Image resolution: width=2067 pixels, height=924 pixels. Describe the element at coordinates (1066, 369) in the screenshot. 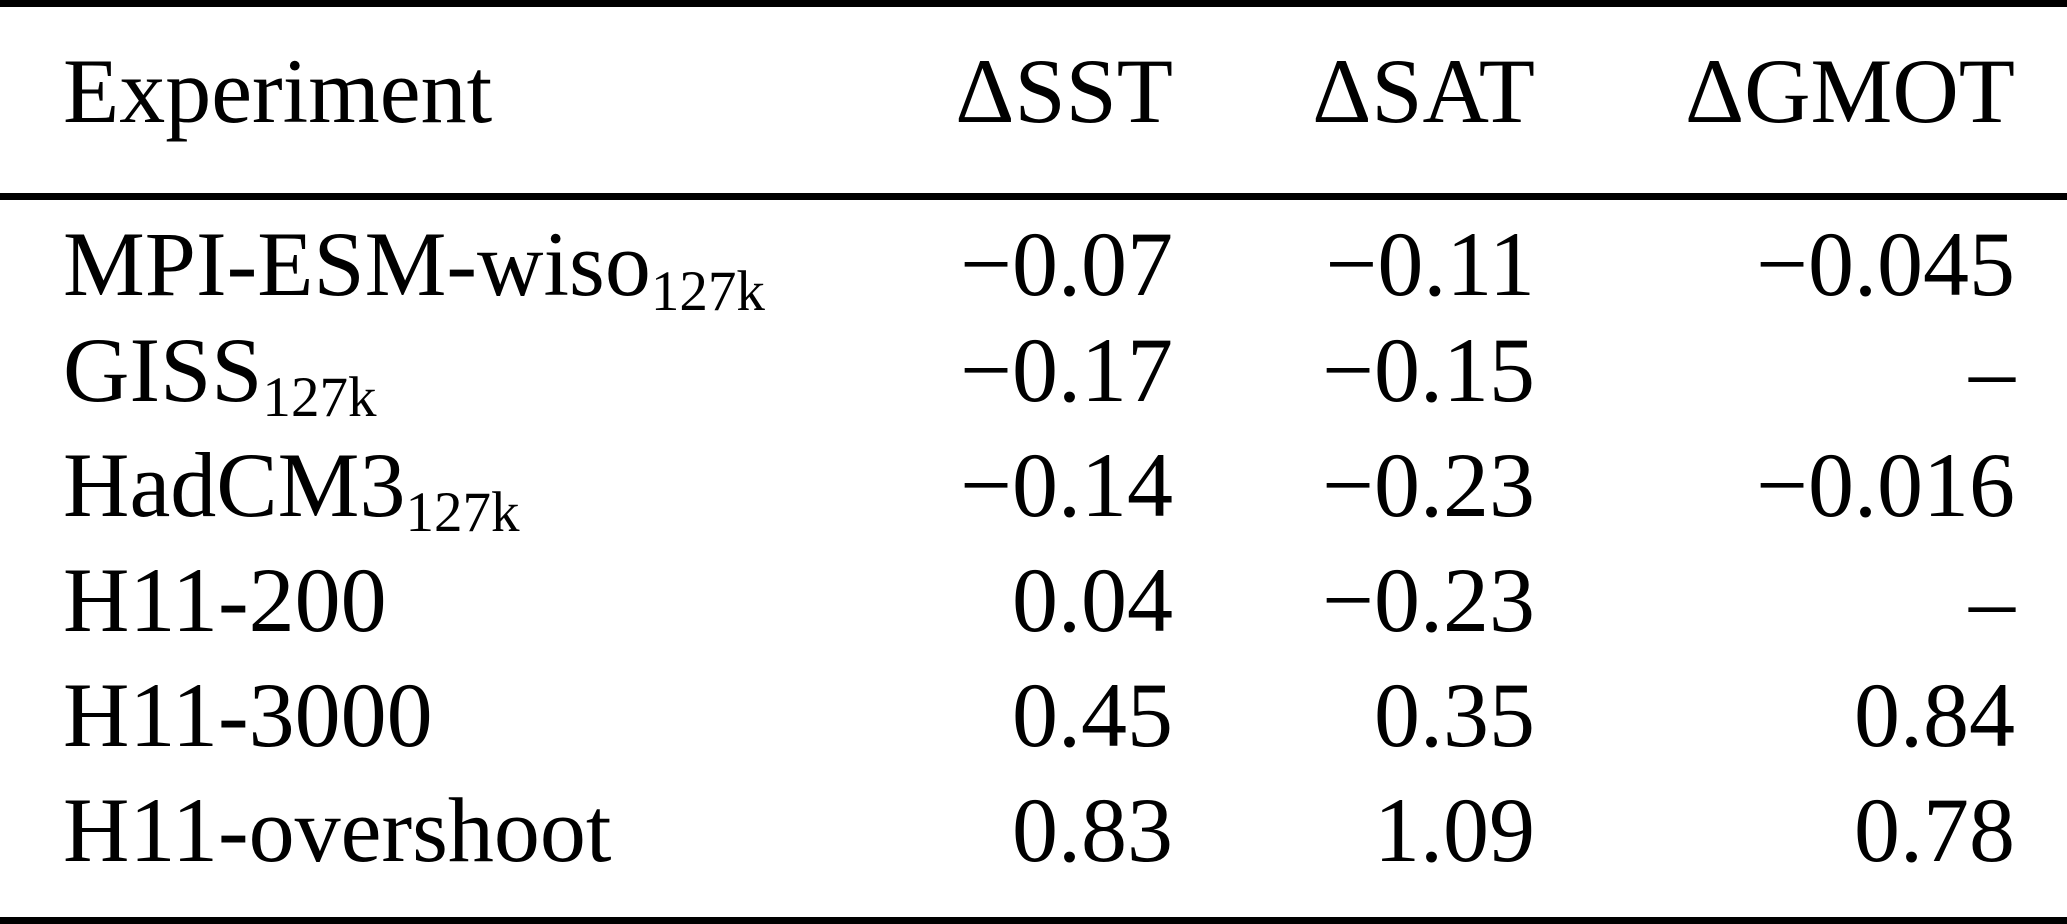

I see `cell-delta-sst: −0.17` at that location.